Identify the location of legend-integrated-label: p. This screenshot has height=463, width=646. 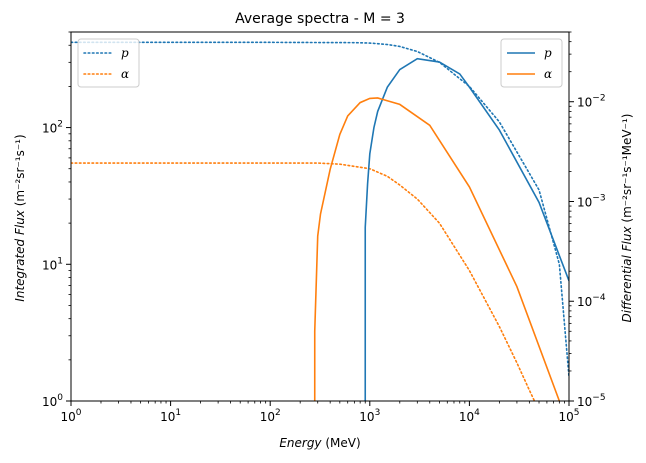
(125, 53).